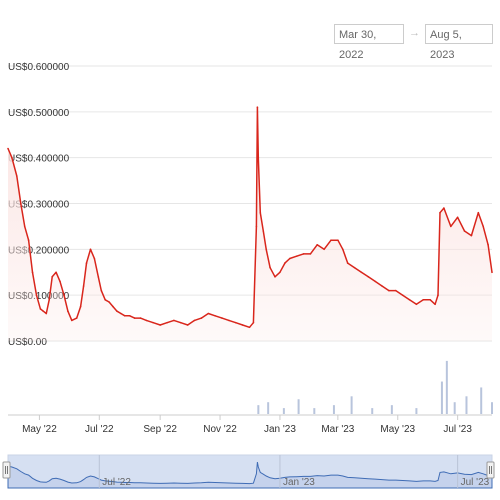 The image size is (500, 500). Describe the element at coordinates (475, 482) in the screenshot. I see `navigator-tick-label: Jul '23` at that location.